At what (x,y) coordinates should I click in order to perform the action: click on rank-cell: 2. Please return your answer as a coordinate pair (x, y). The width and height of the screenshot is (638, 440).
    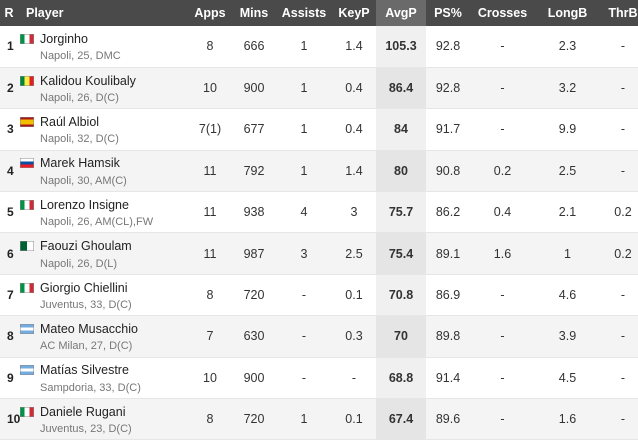
    Looking at the image, I should click on (10, 88).